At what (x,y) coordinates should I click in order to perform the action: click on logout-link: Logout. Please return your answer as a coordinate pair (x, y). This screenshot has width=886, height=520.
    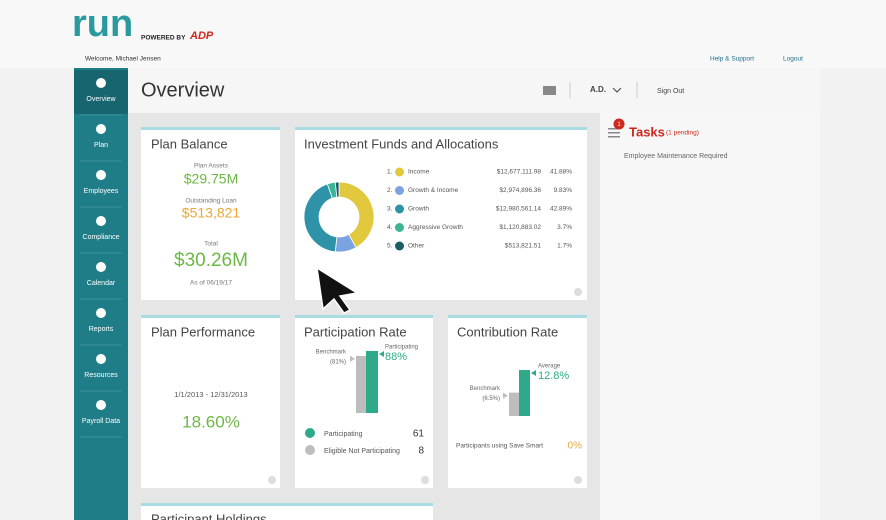
    Looking at the image, I should click on (793, 59).